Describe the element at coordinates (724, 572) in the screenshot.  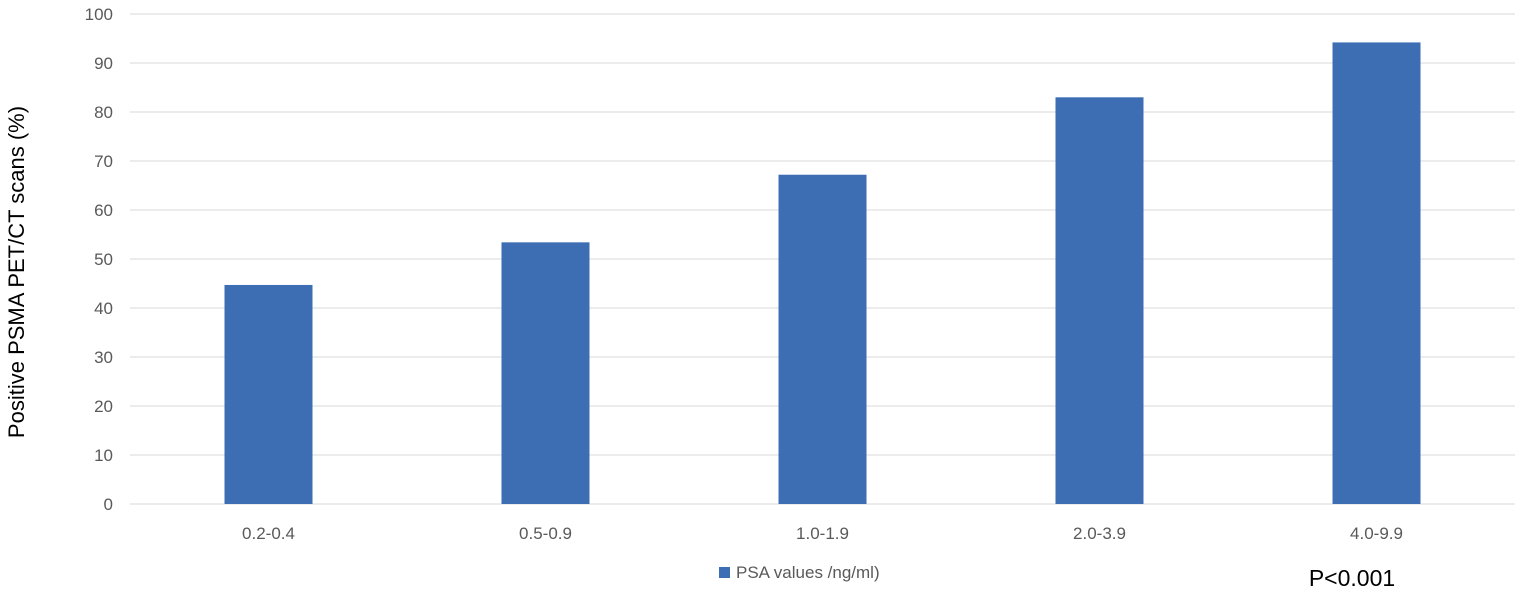
I see `legend-swatch` at that location.